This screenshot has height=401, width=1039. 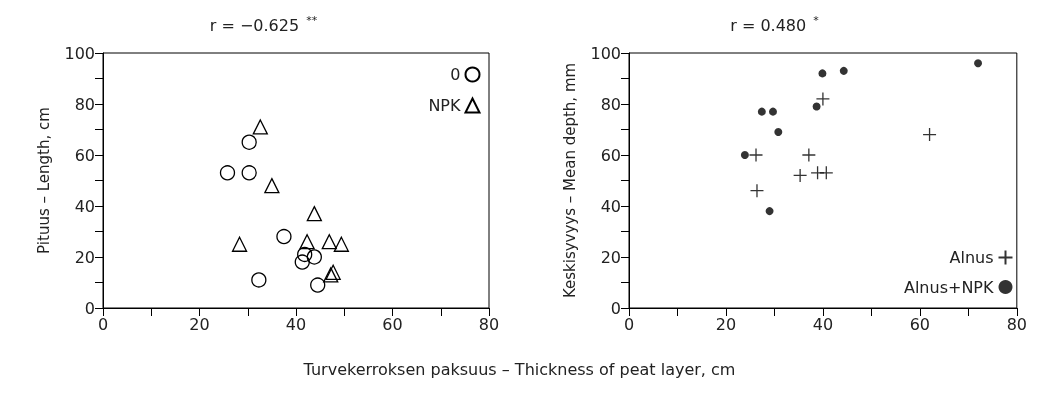 What do you see at coordinates (948, 287) in the screenshot?
I see `legend-label: Alnus+NPK` at bounding box center [948, 287].